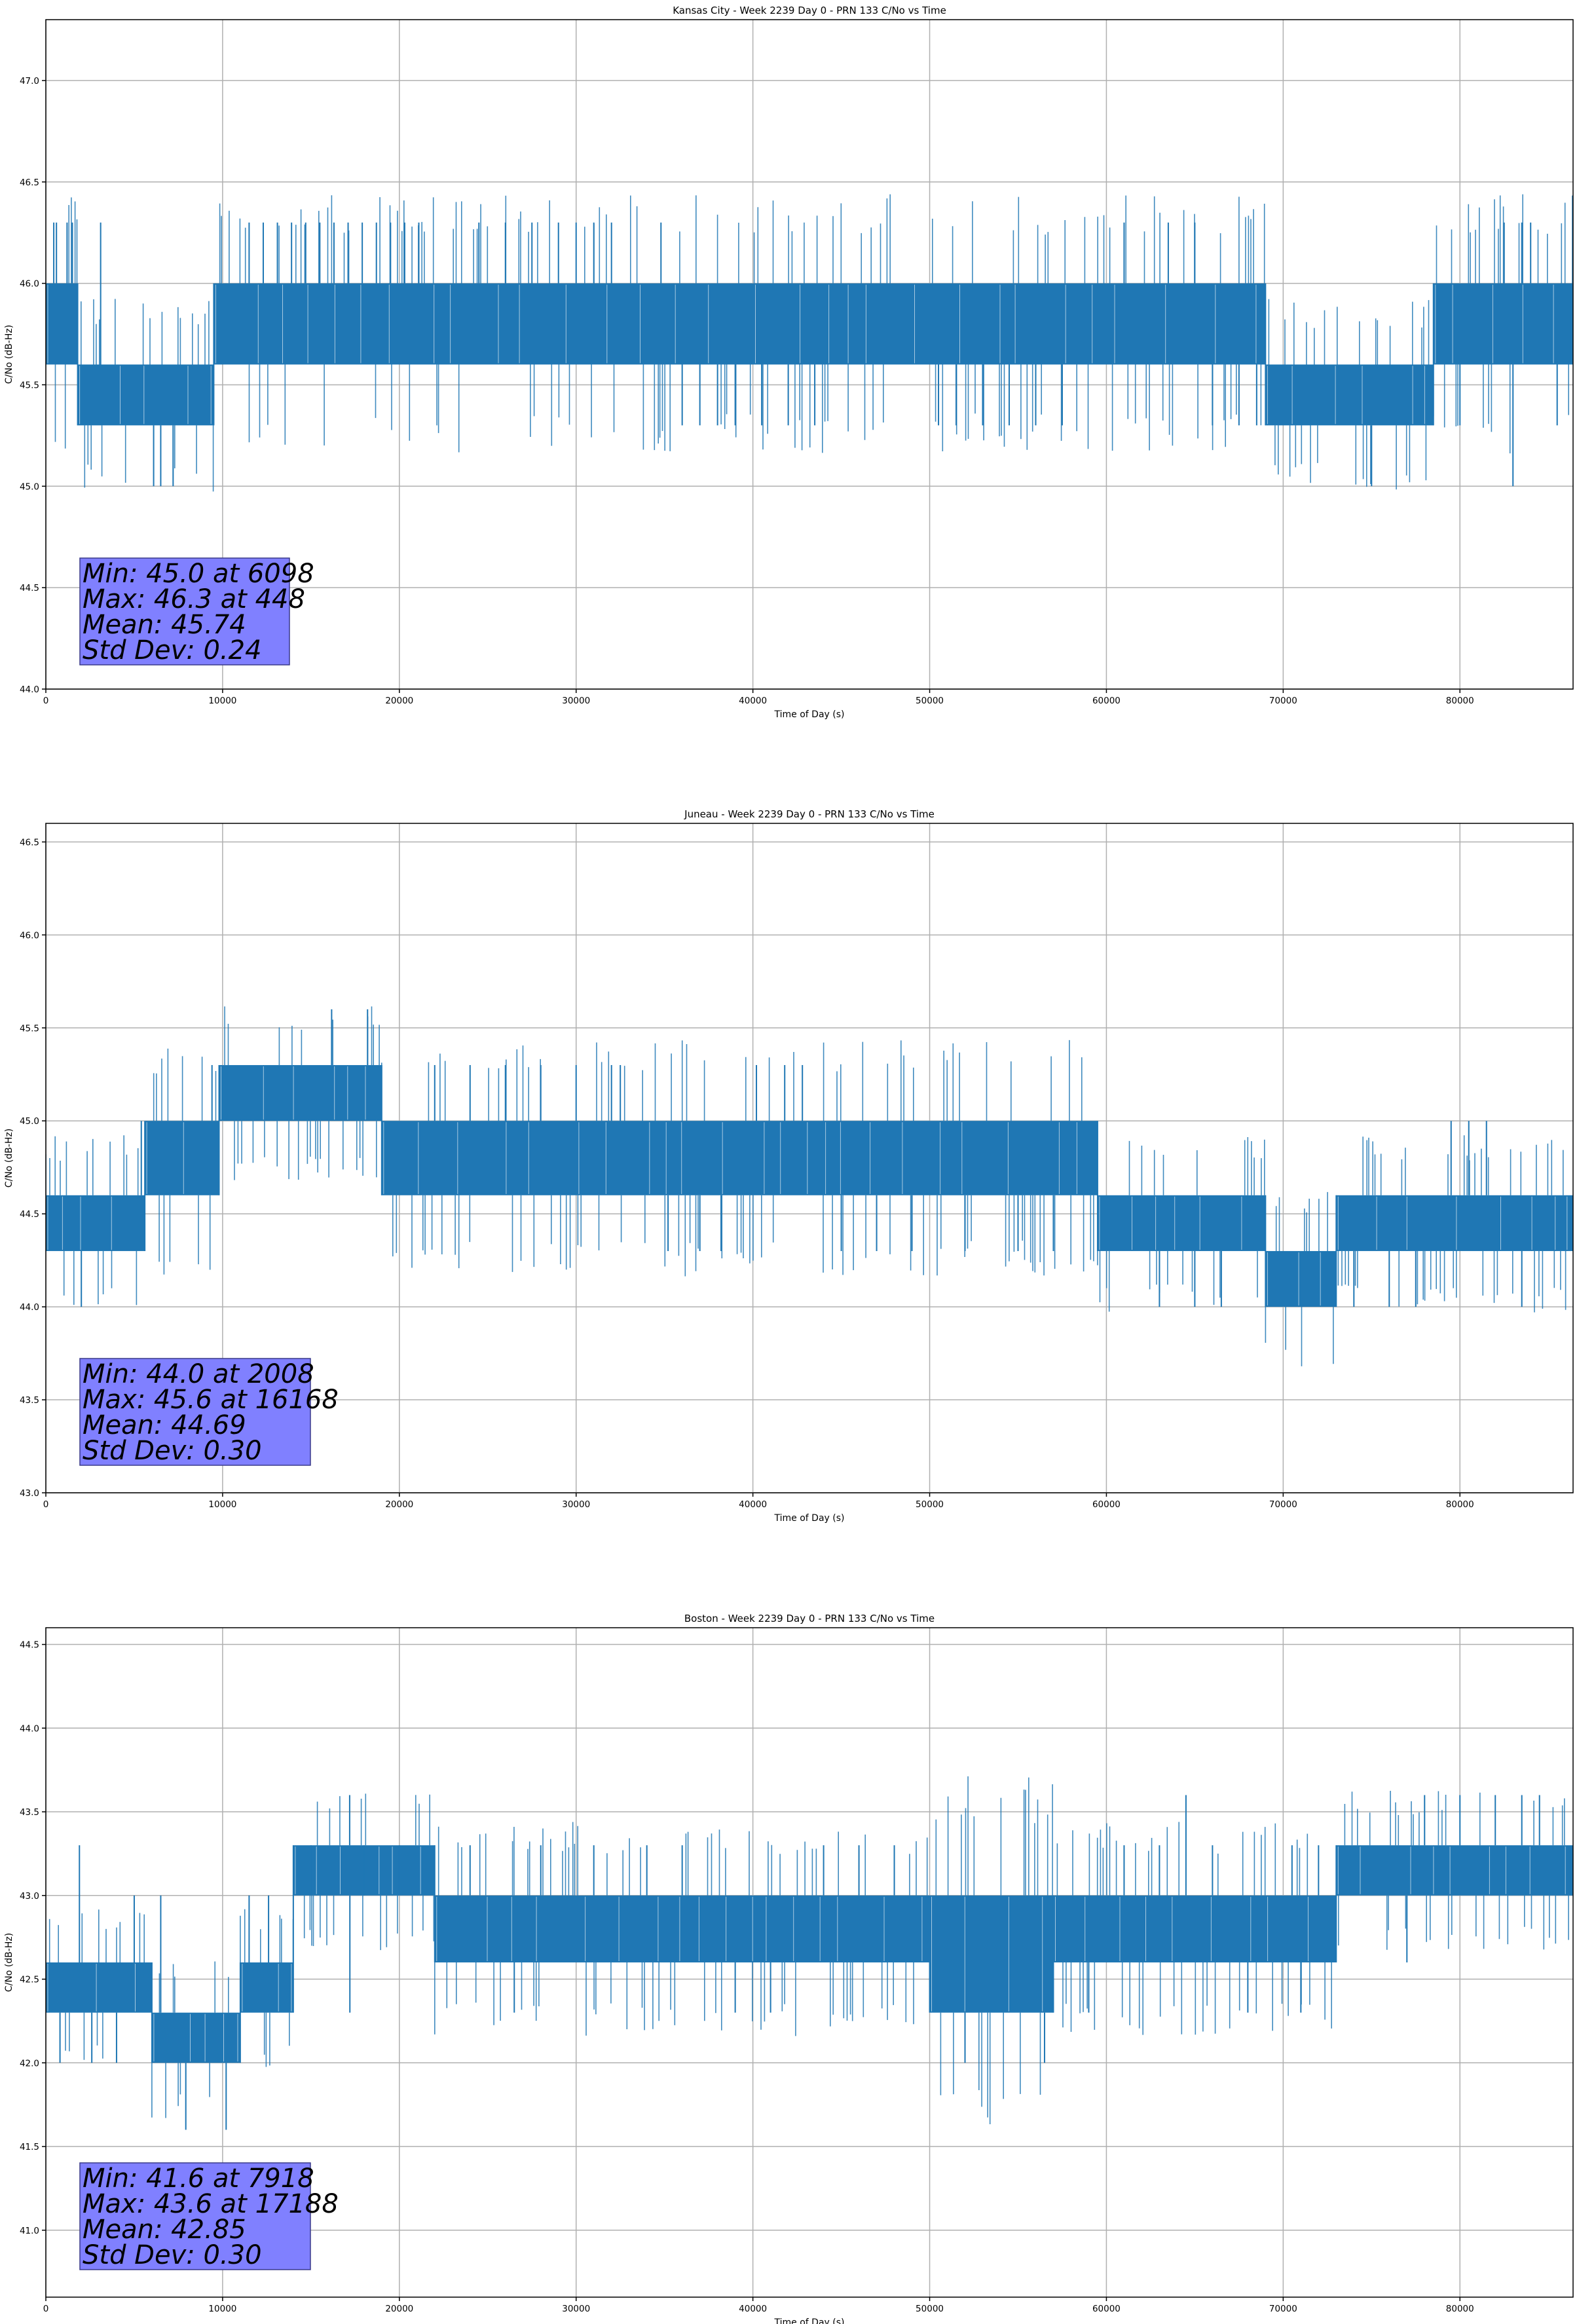  I want to click on y-tick-label: 41.0, so click(29, 2231).